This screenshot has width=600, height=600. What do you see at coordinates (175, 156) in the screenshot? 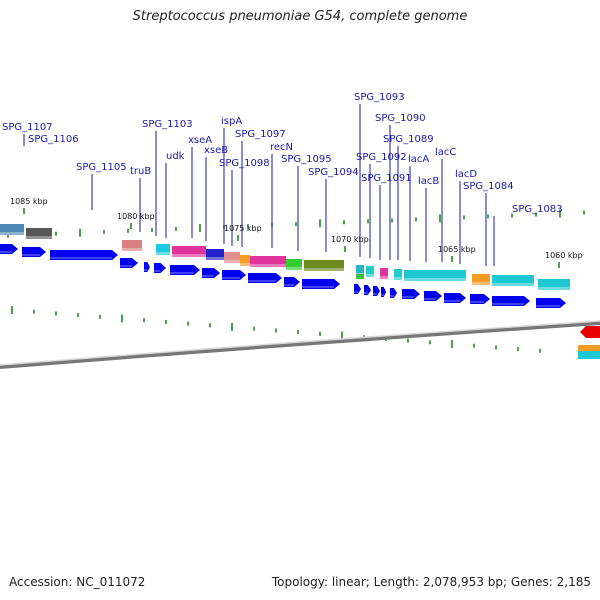
I see `gene-label: udk` at bounding box center [175, 156].